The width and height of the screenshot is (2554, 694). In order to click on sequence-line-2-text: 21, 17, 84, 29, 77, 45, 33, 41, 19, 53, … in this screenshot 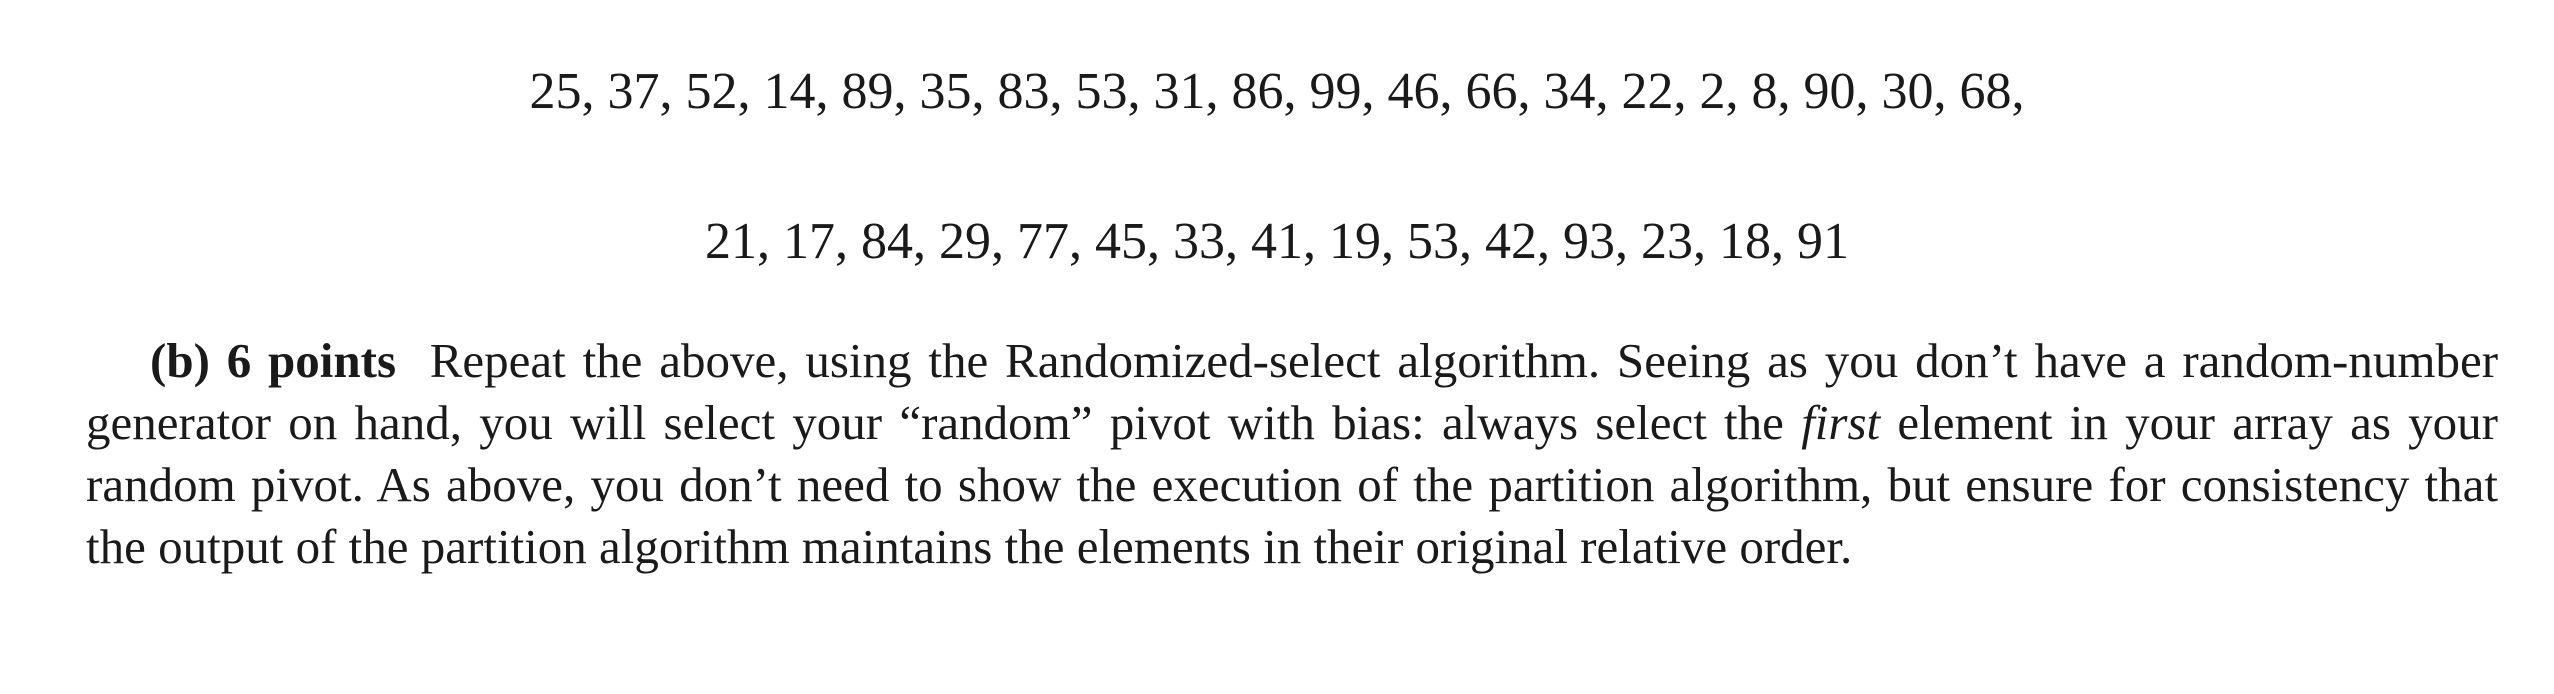, I will do `click(1277, 241)`.